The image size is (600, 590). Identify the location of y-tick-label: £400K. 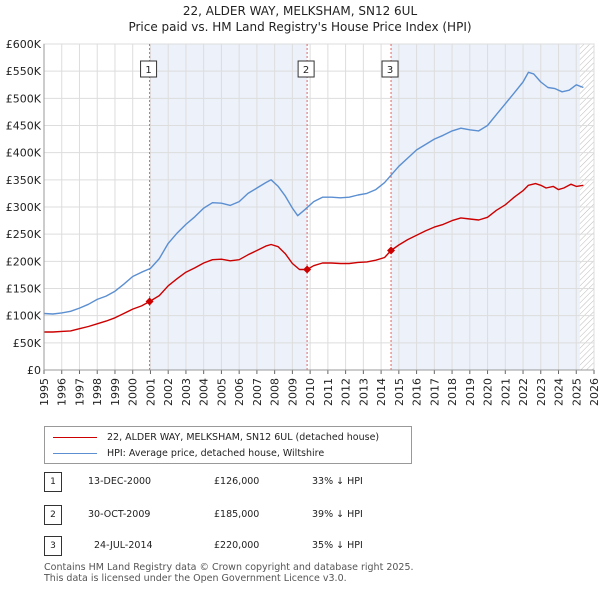
(24, 153).